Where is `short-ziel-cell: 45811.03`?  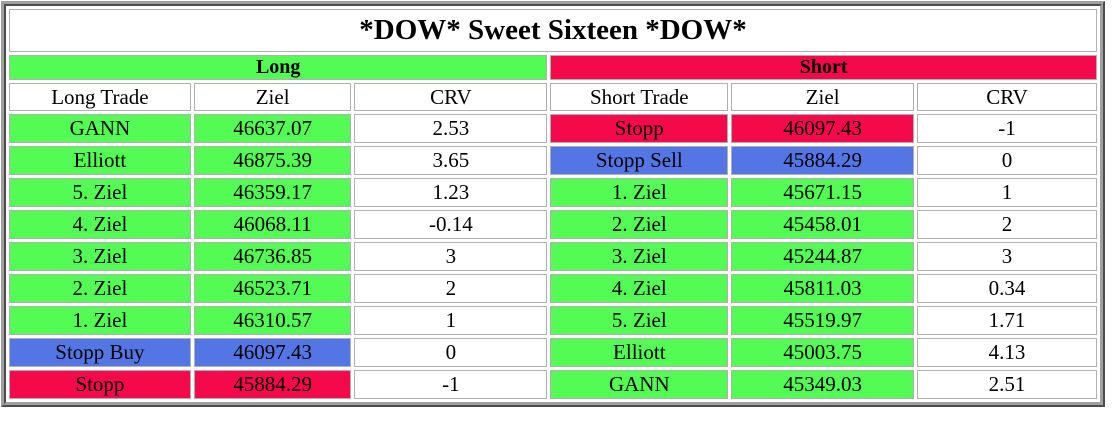
short-ziel-cell: 45811.03 is located at coordinates (823, 288).